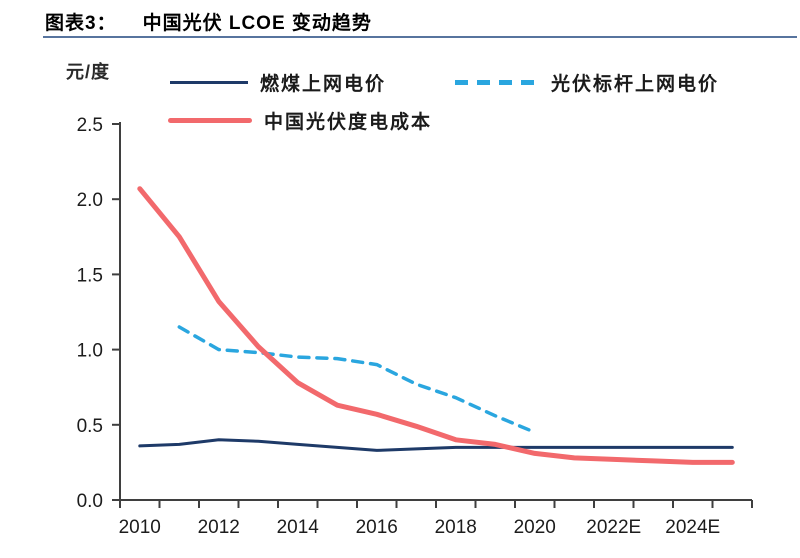  I want to click on x-tick-label: 2014, so click(298, 527).